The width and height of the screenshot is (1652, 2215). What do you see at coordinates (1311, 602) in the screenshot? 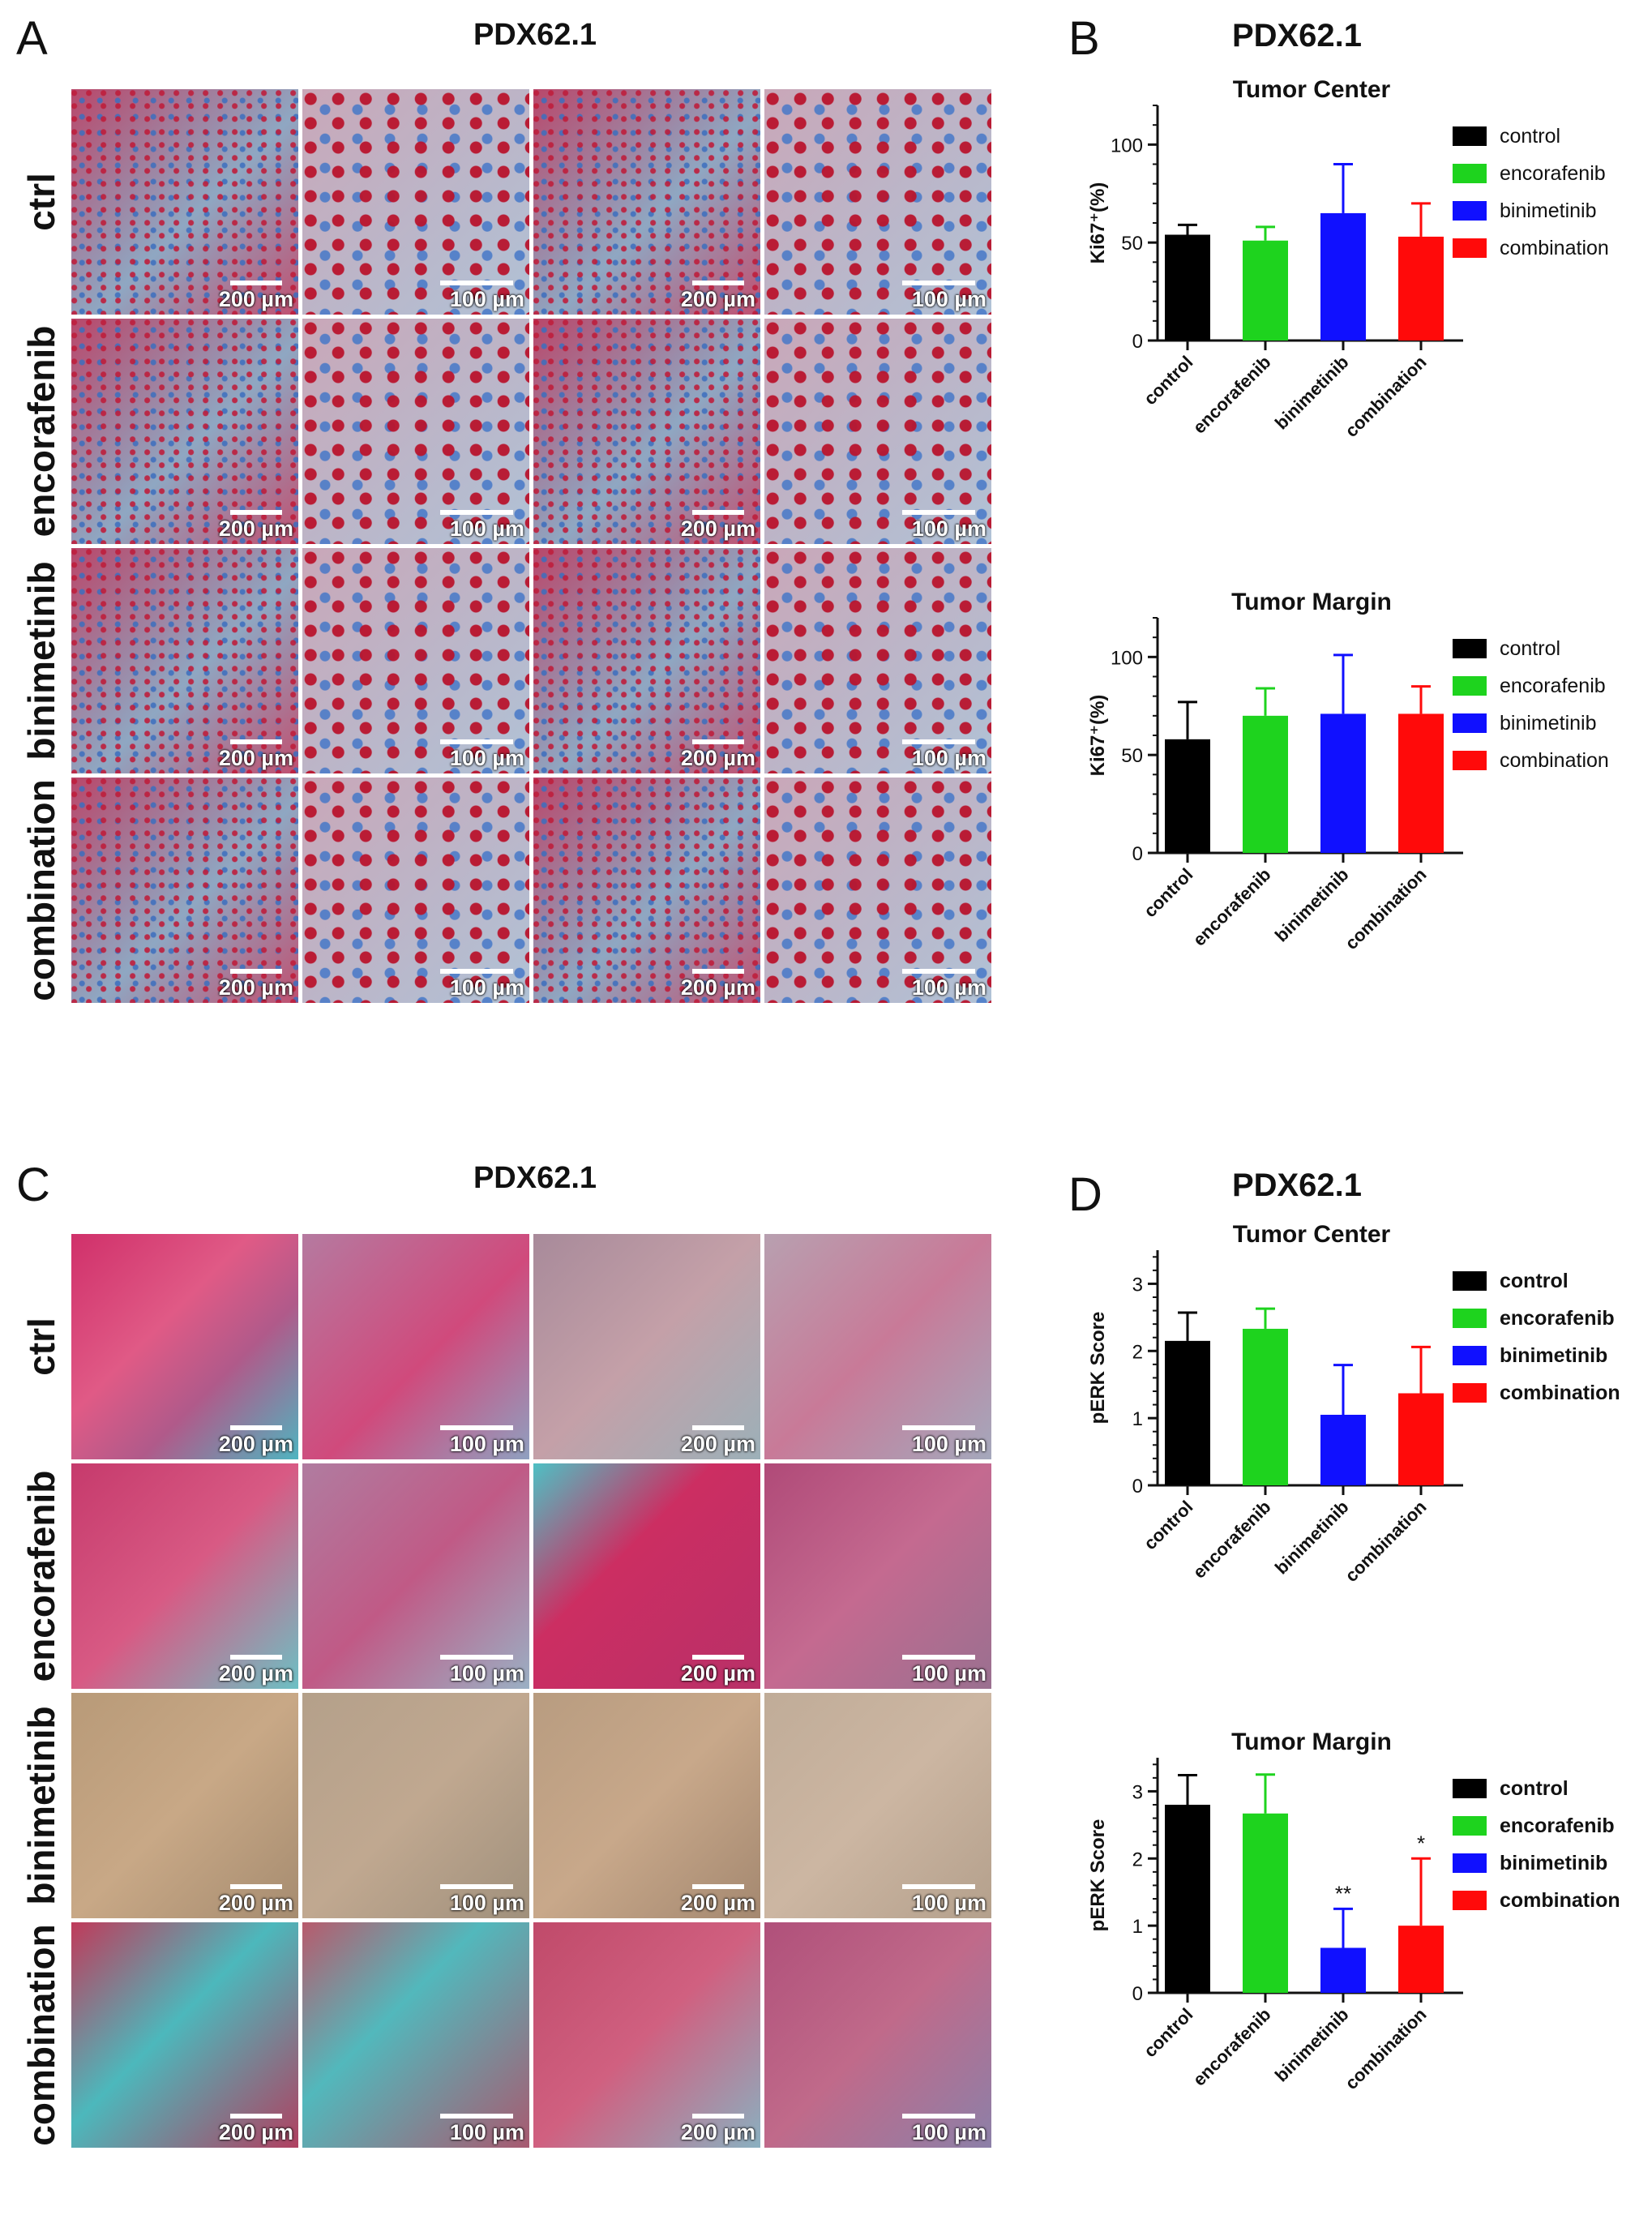
I see `chart-title: Tumor Margin` at bounding box center [1311, 602].